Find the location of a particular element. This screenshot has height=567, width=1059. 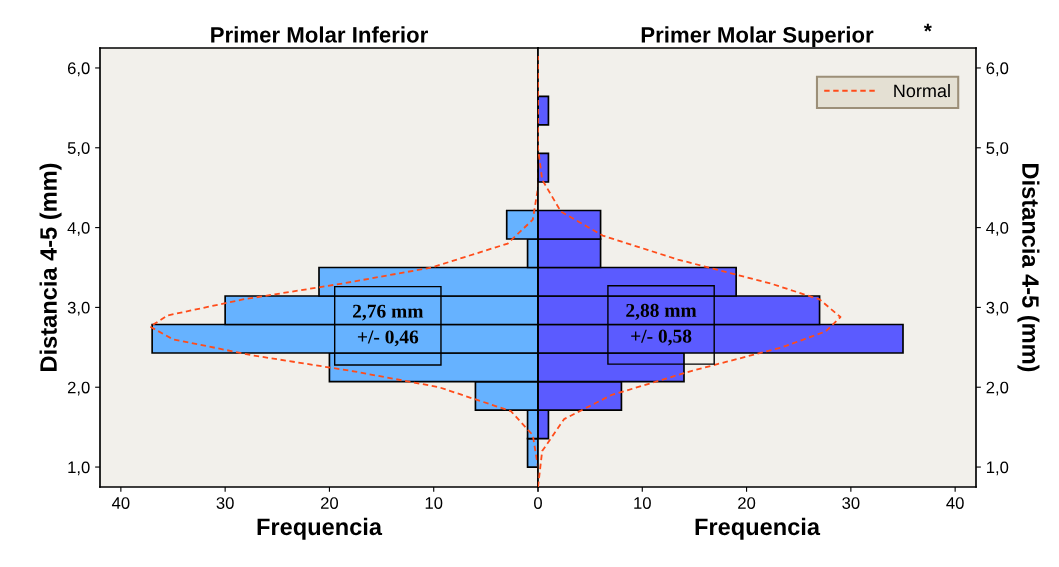

chart-title: Primer Molar Superior is located at coordinates (757, 37).